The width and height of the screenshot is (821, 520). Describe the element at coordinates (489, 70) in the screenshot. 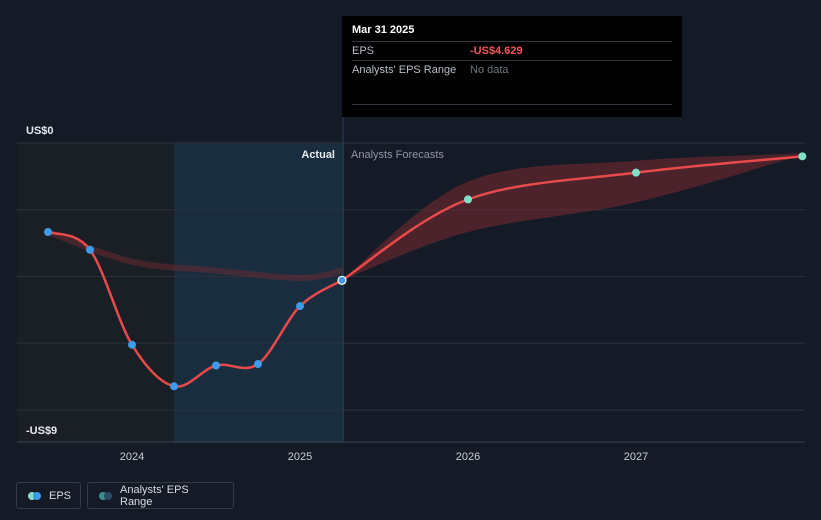

I see `tooltip-range-value: No data` at that location.